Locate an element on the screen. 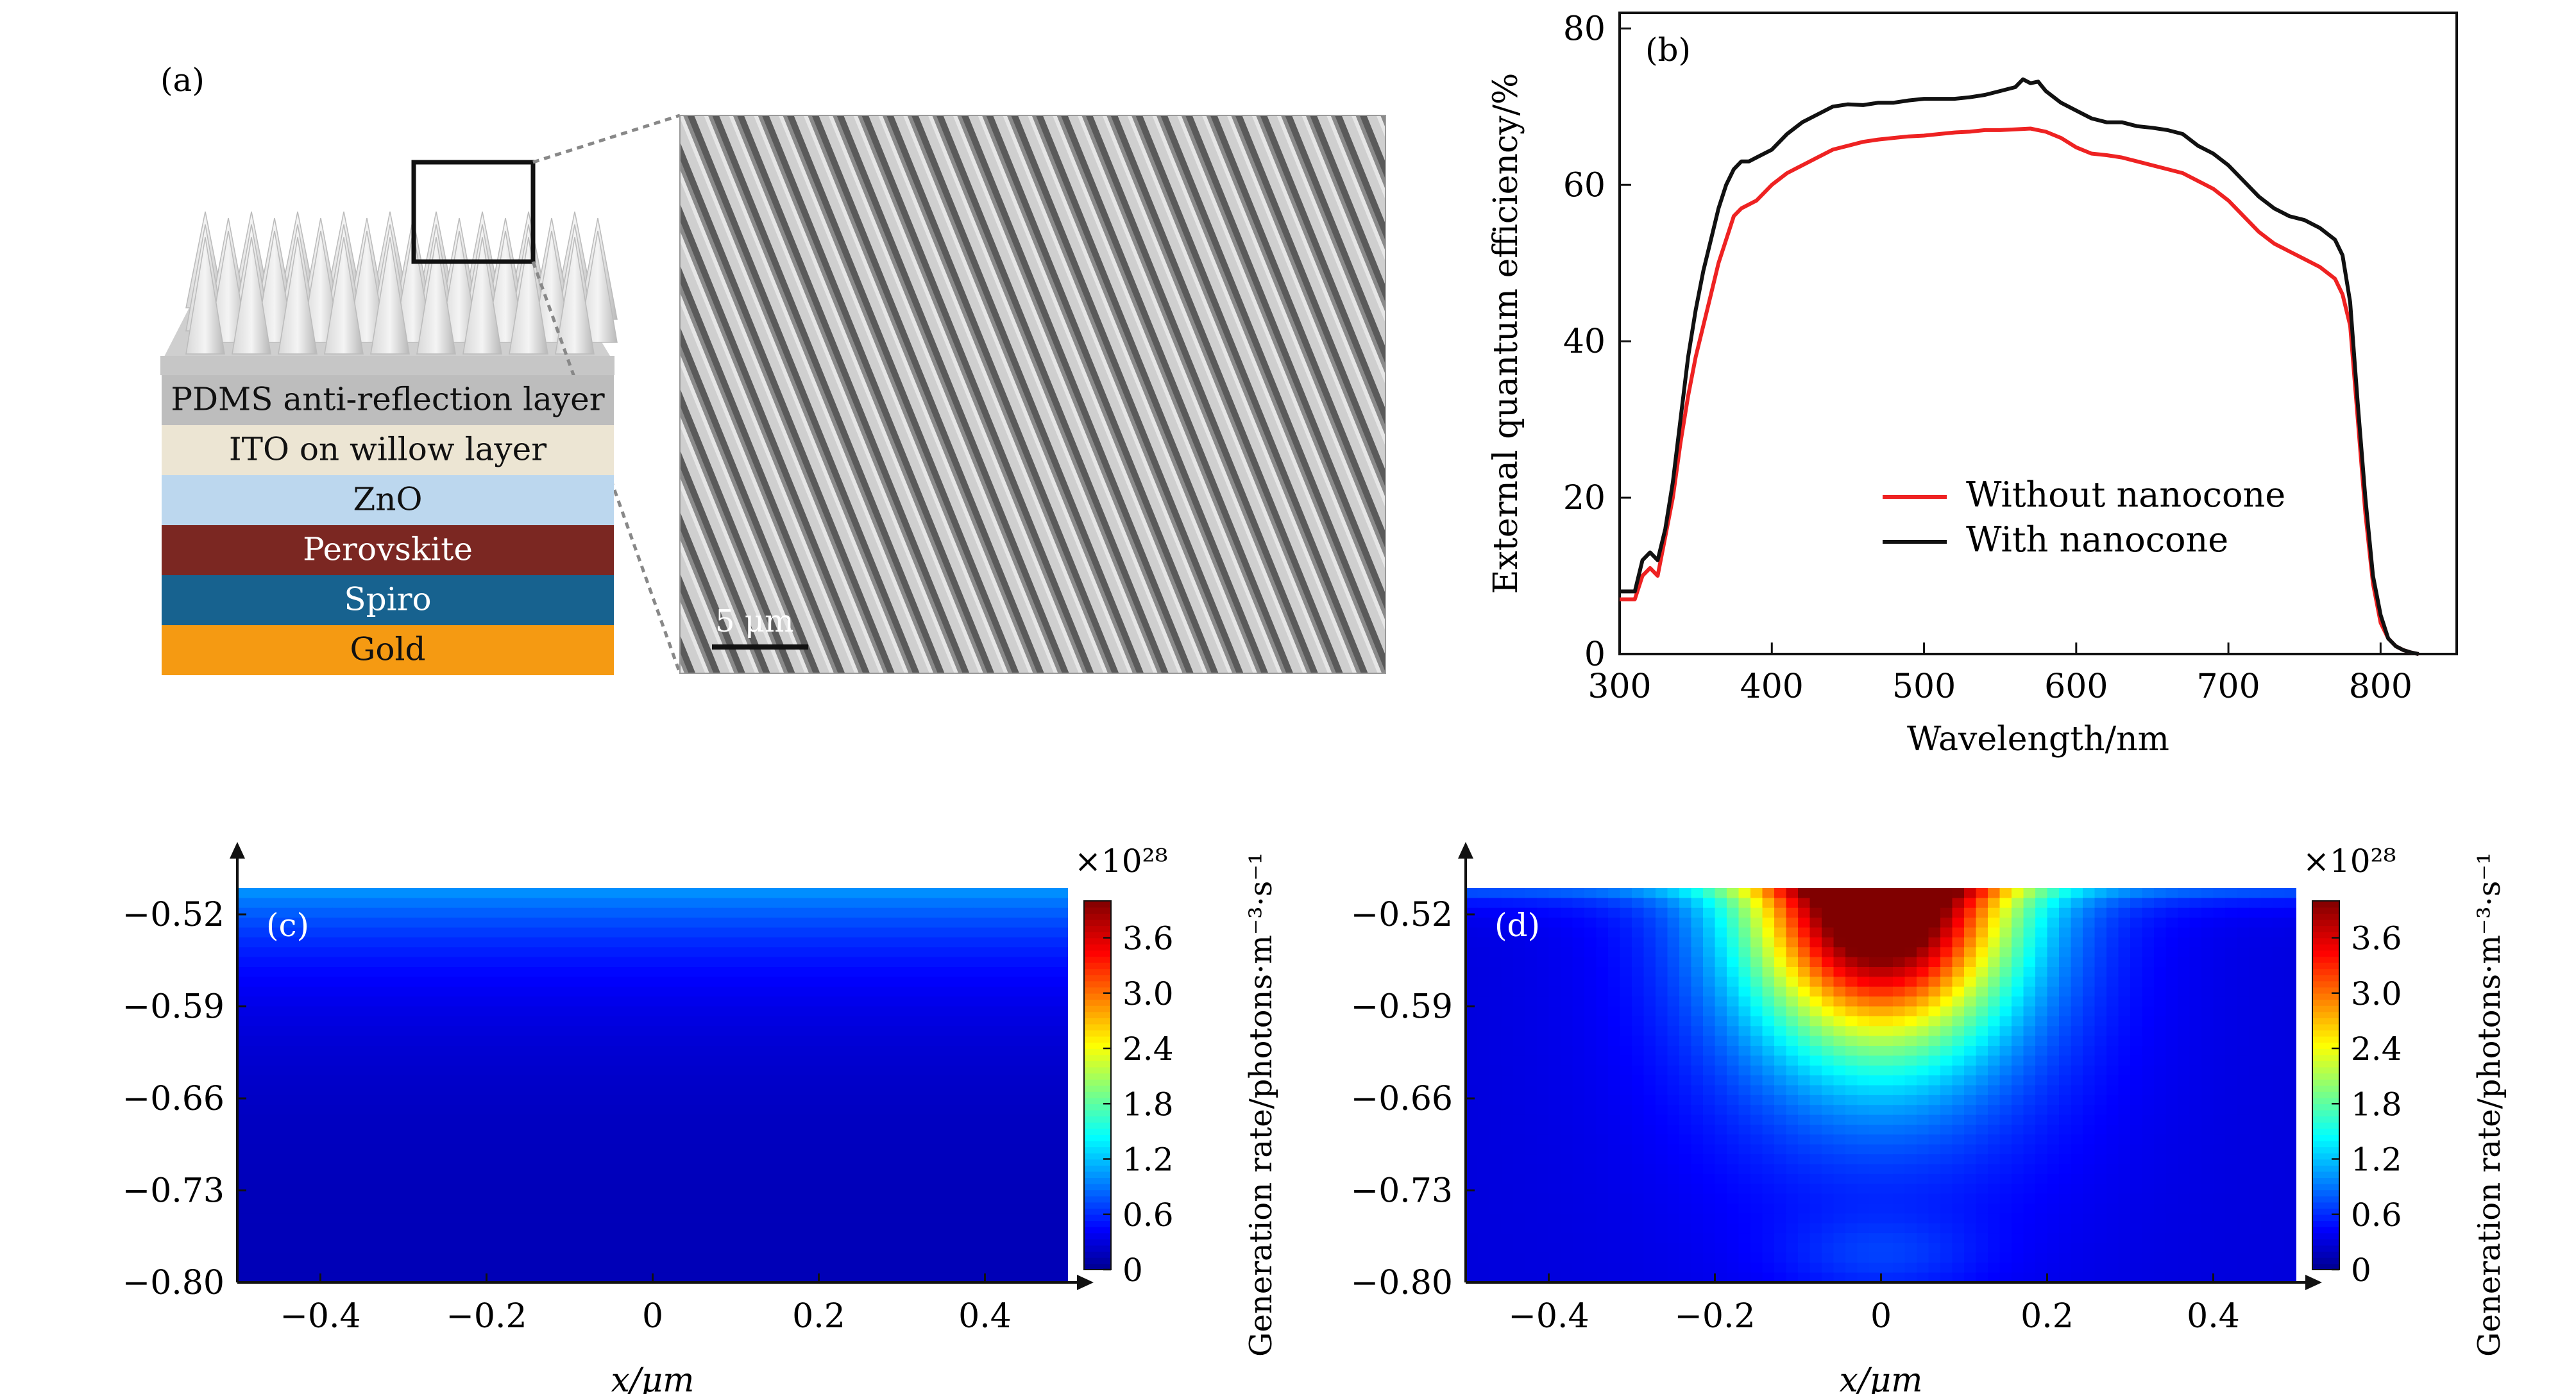 This screenshot has width=2576, height=1394. colorbar-segment is located at coordinates (1097, 1119).